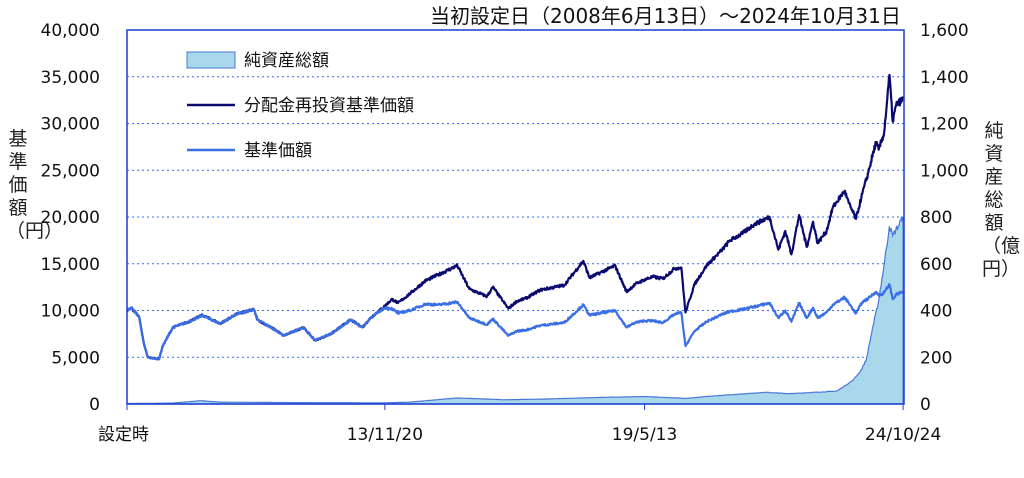 The height and width of the screenshot is (478, 1024). What do you see at coordinates (944, 78) in the screenshot?
I see `right-tick-label: 1,400` at bounding box center [944, 78].